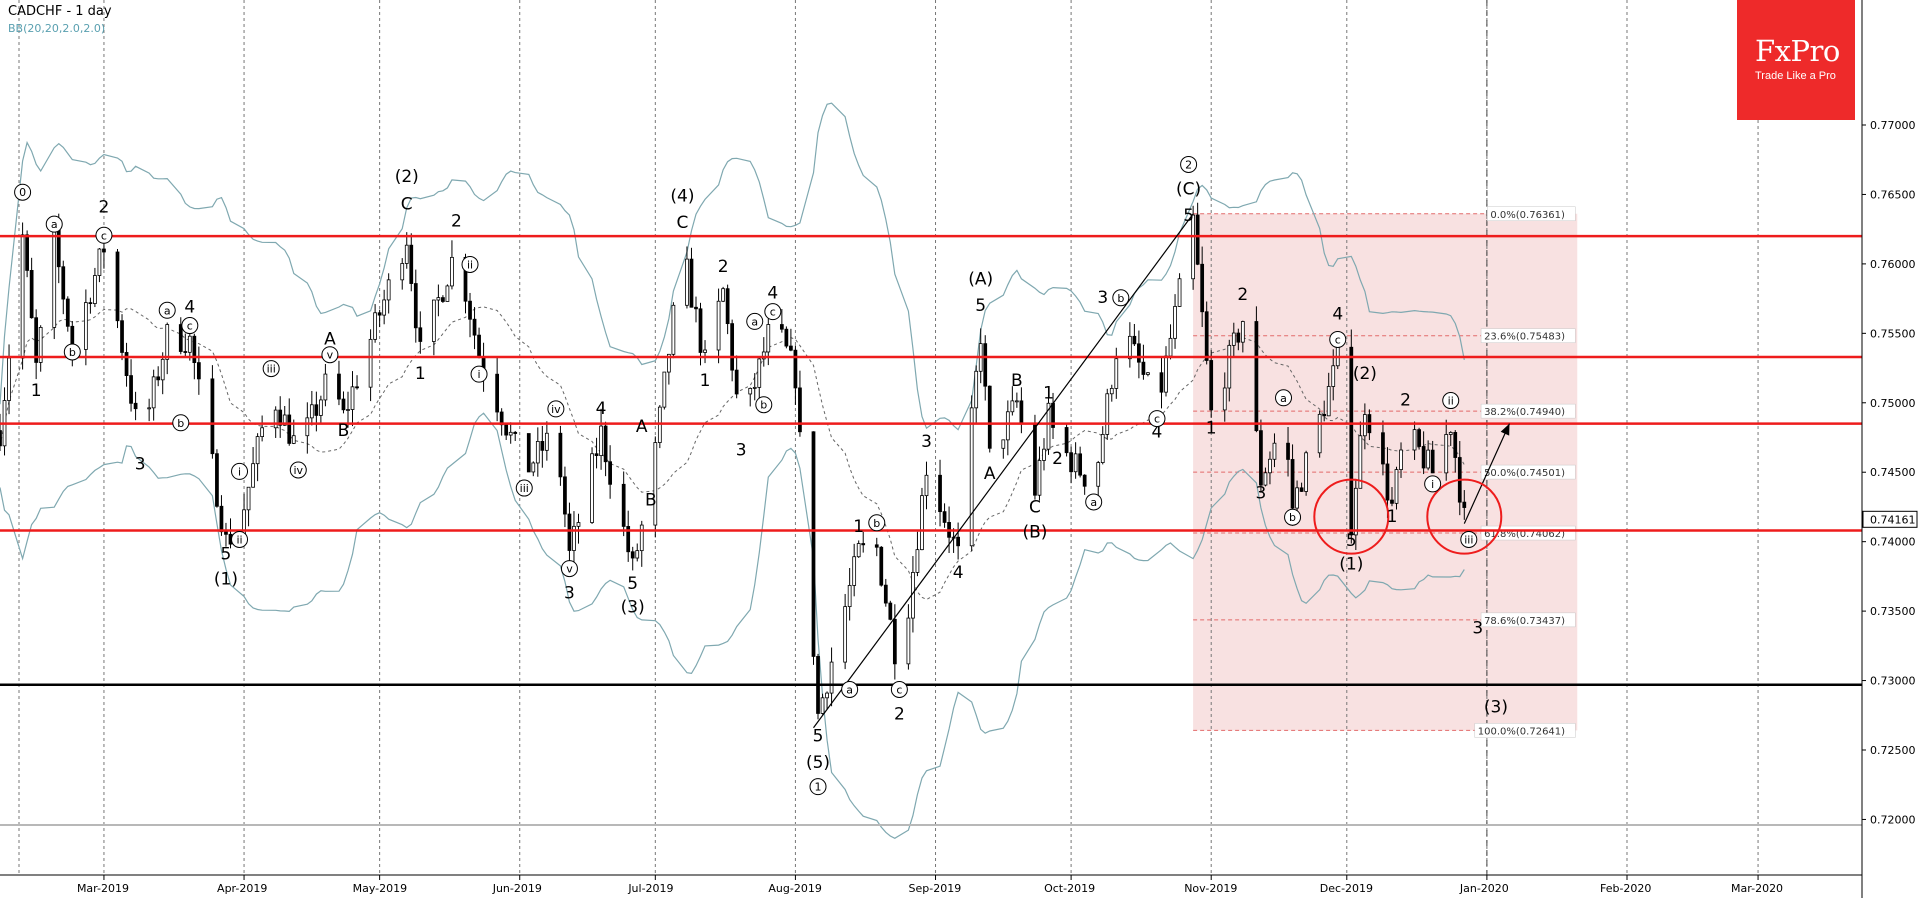 The image size is (1918, 898). What do you see at coordinates (633, 608) in the screenshot?
I see `wave-label-34: (3)` at bounding box center [633, 608].